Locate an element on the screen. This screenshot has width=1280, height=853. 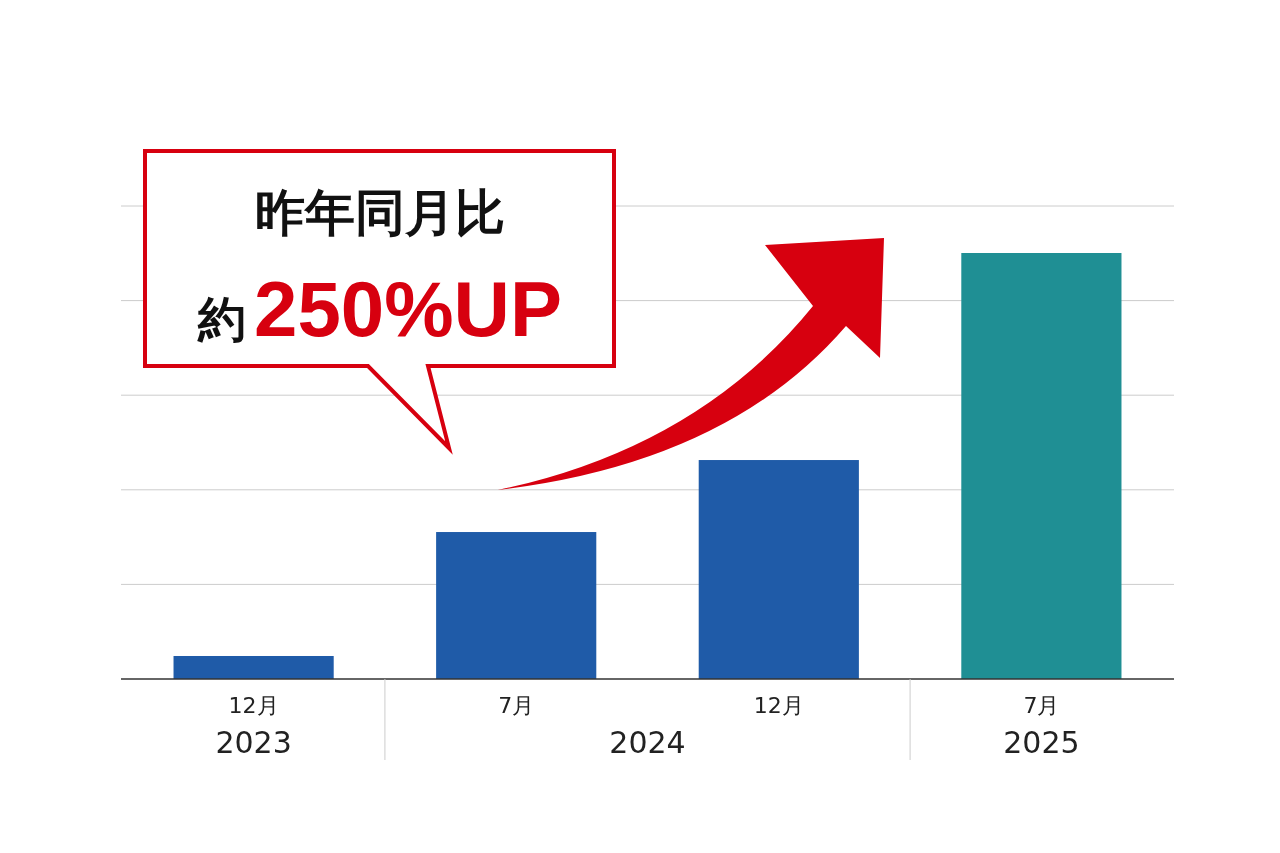
annotation: 約250%UP is located at coordinates (379, 309).